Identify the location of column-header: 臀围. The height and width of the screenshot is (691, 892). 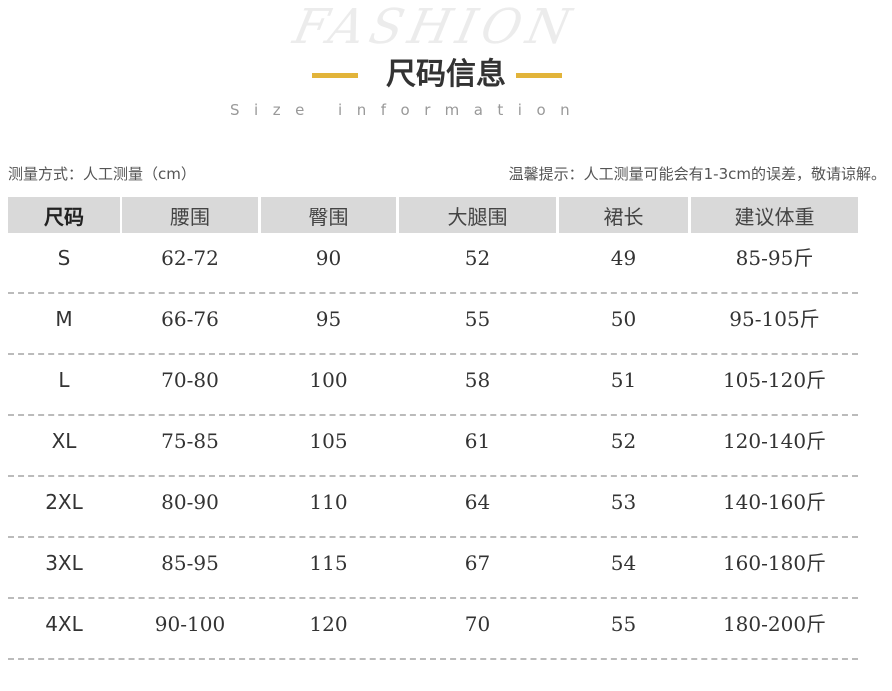
(328, 215).